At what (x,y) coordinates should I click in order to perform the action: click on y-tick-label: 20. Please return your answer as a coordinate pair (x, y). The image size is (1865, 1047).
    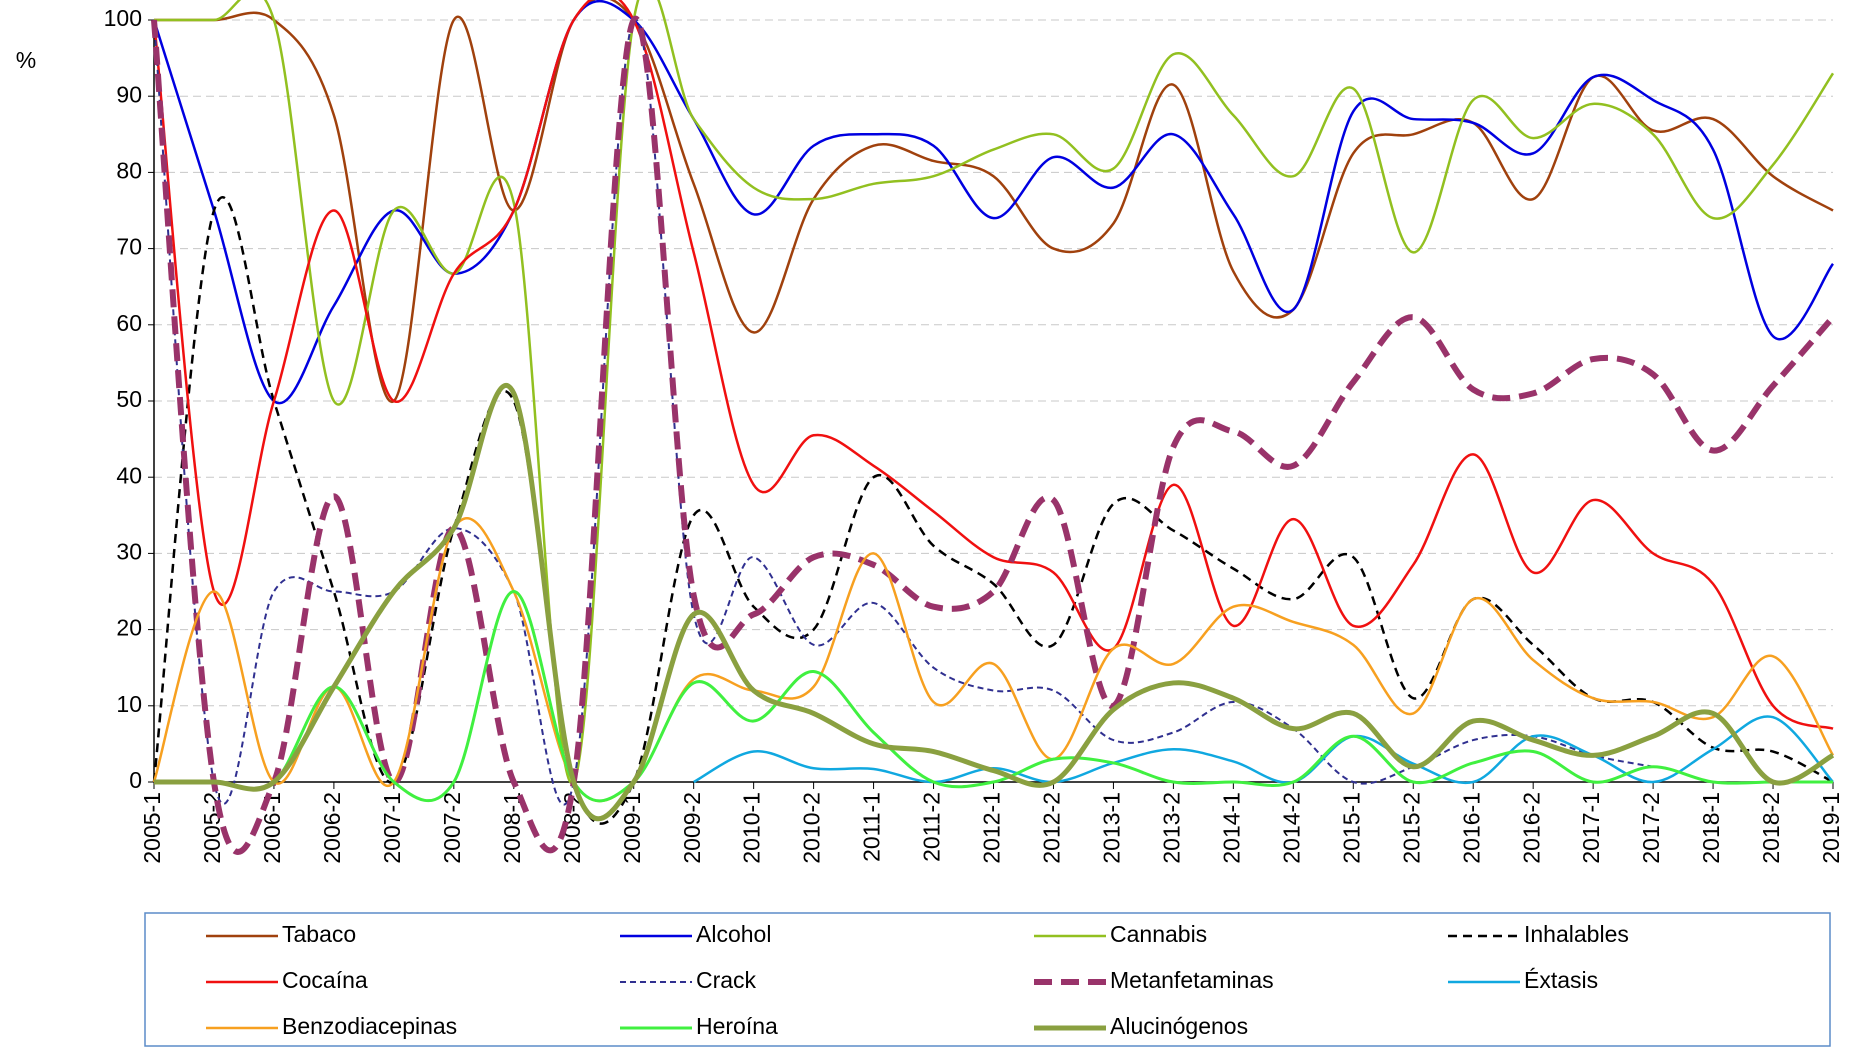
    Looking at the image, I should click on (129, 628).